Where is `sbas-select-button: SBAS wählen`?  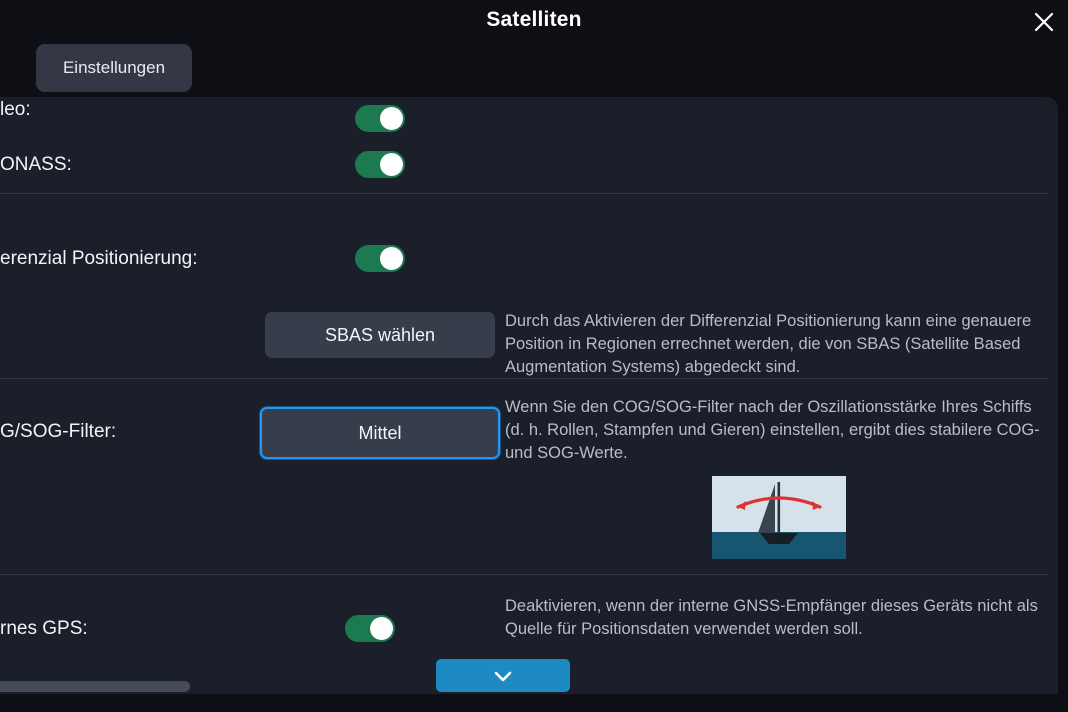
sbas-select-button: SBAS wählen is located at coordinates (380, 335).